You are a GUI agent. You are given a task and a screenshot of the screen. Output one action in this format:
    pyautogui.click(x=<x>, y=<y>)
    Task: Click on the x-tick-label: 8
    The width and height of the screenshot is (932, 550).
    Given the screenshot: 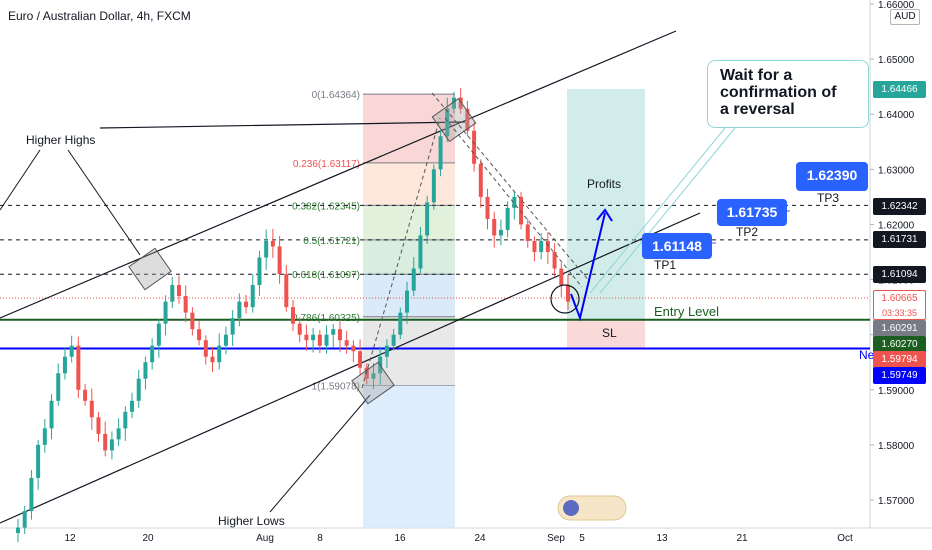 What is the action you would take?
    pyautogui.click(x=320, y=538)
    